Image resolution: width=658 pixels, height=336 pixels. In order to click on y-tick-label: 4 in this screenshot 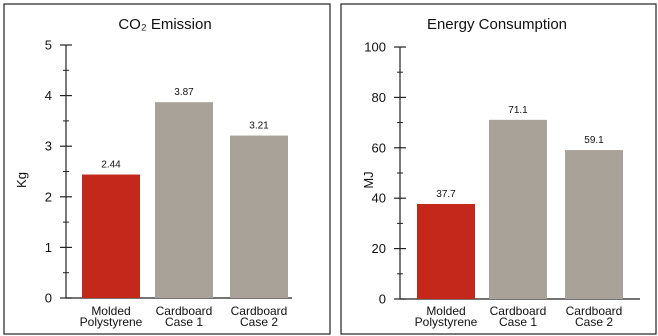, I will do `click(48, 95)`.